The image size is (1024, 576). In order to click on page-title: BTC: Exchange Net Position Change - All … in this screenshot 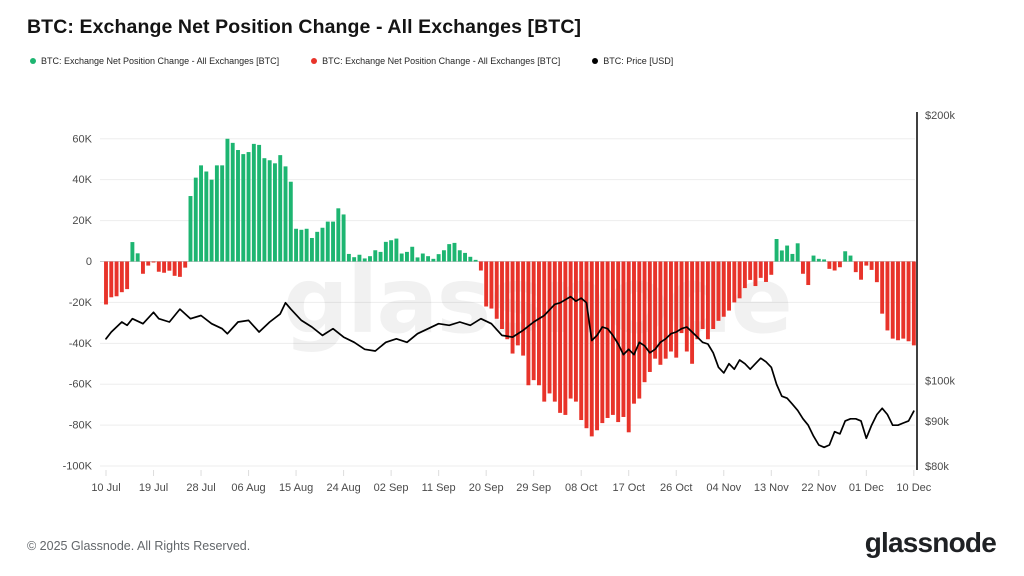, I will do `click(304, 27)`.